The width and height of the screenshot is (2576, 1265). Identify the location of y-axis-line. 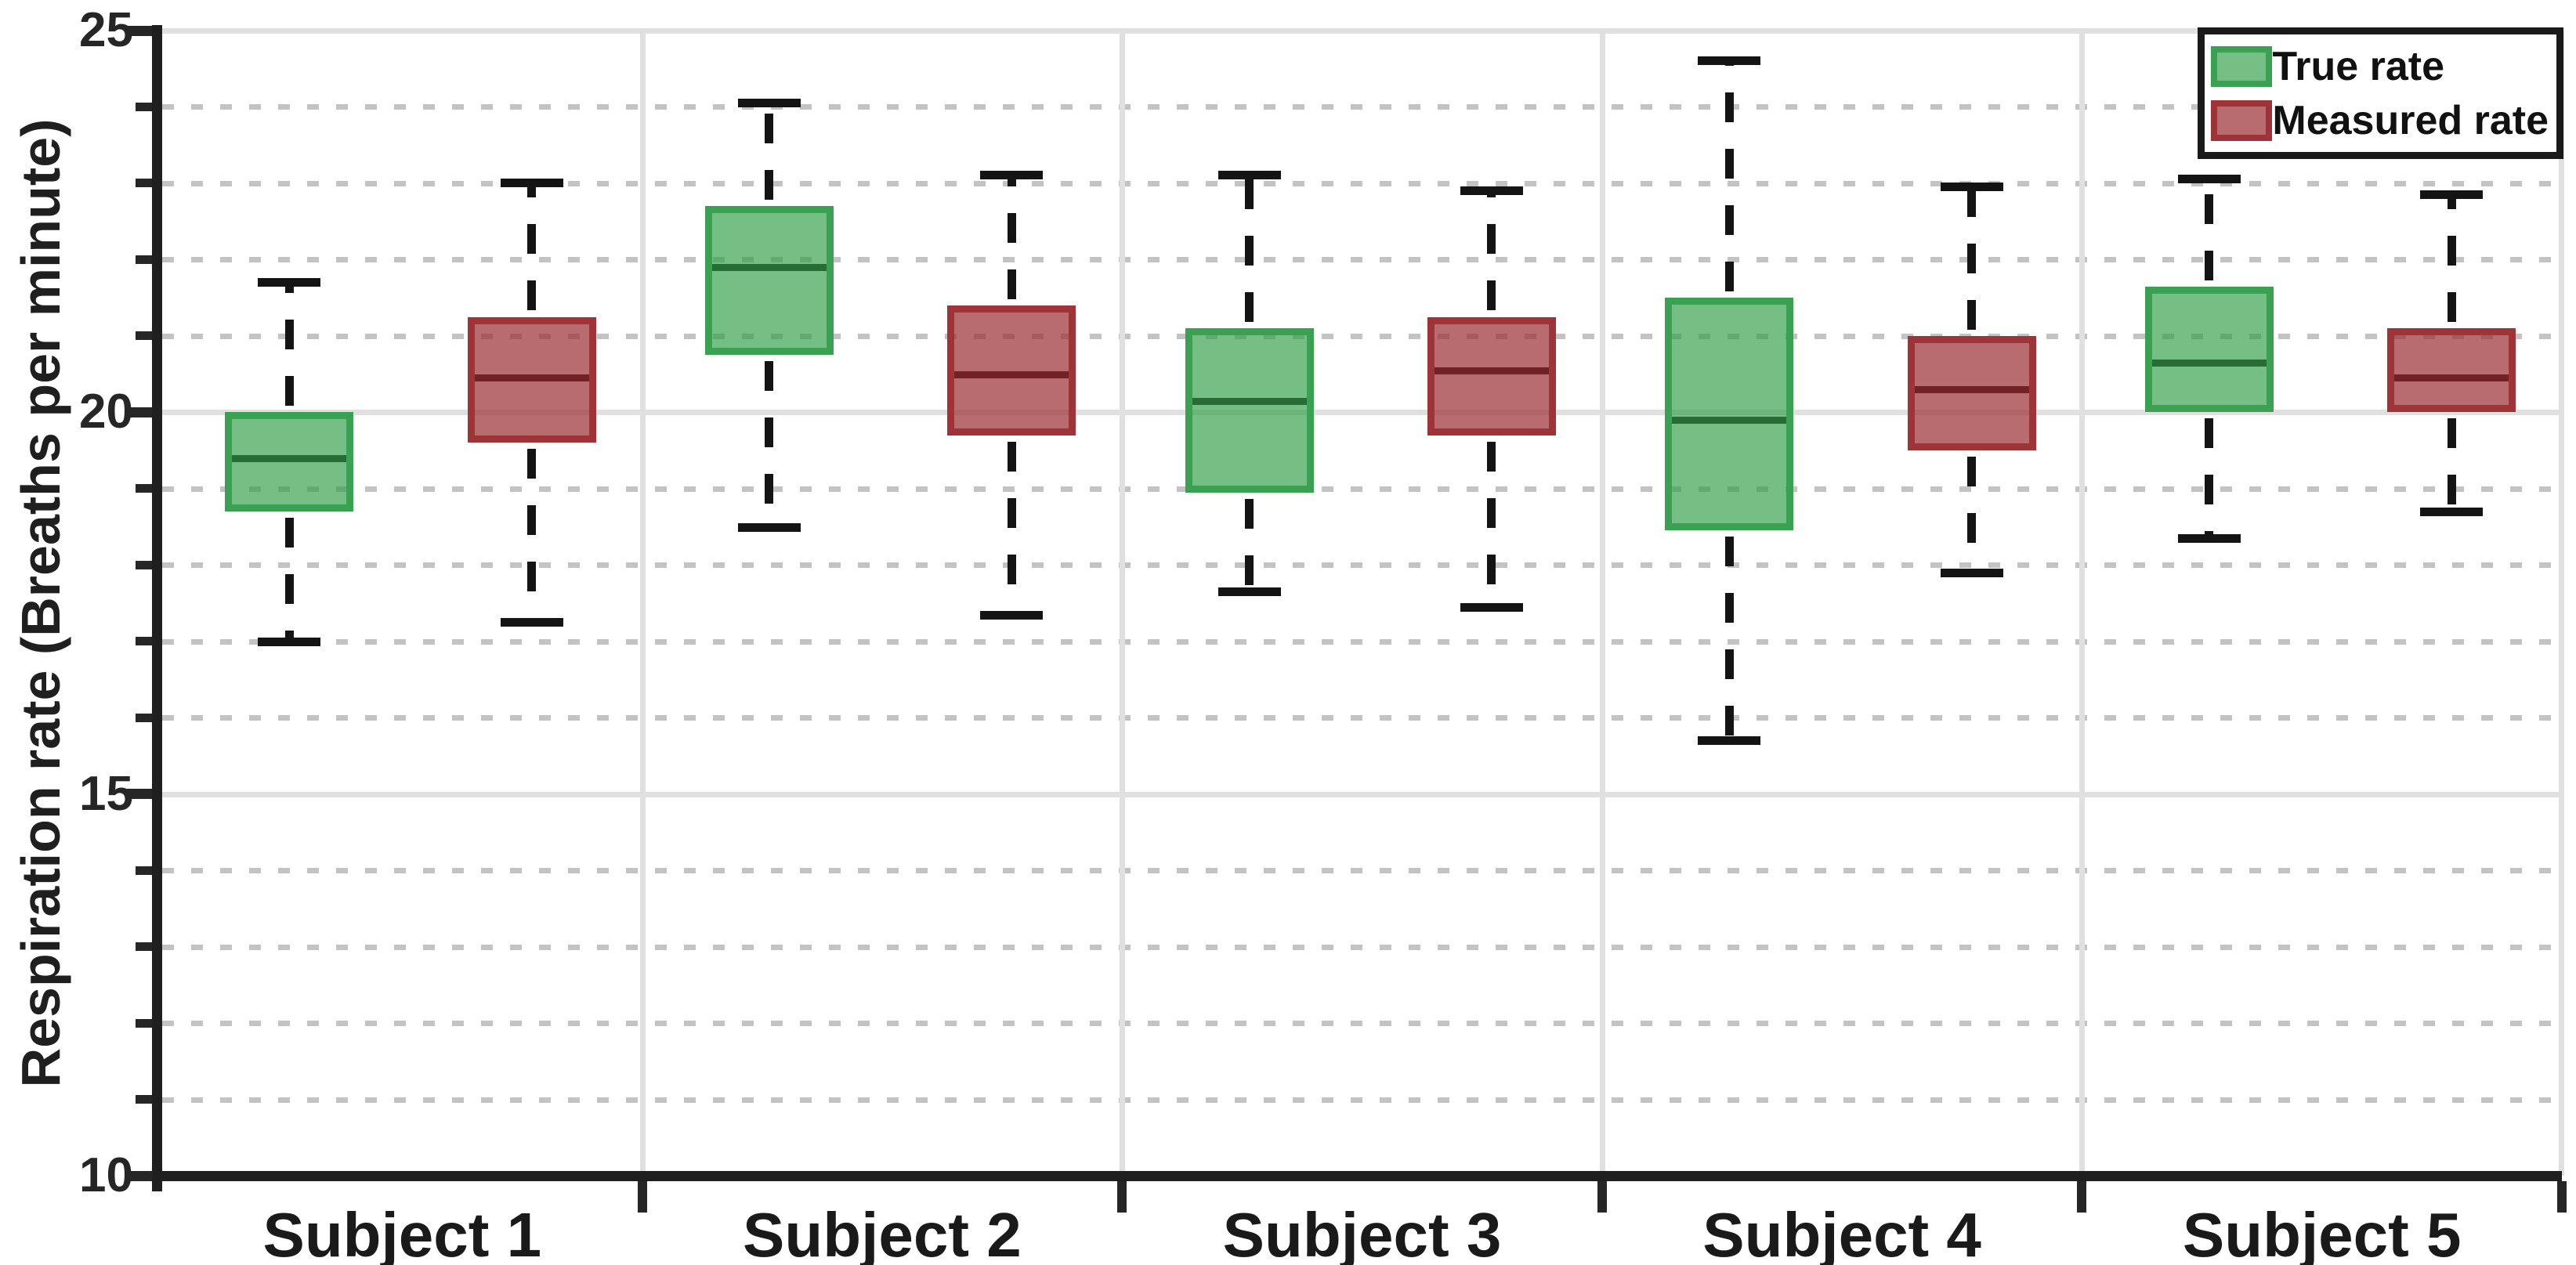
(157, 608).